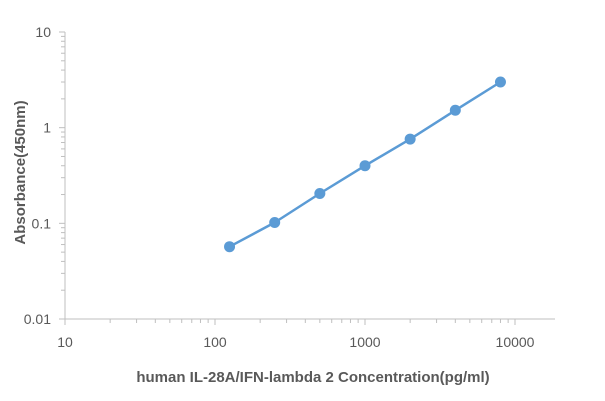 The image size is (605, 401). I want to click on y-tick-label: 0.1, so click(42, 223).